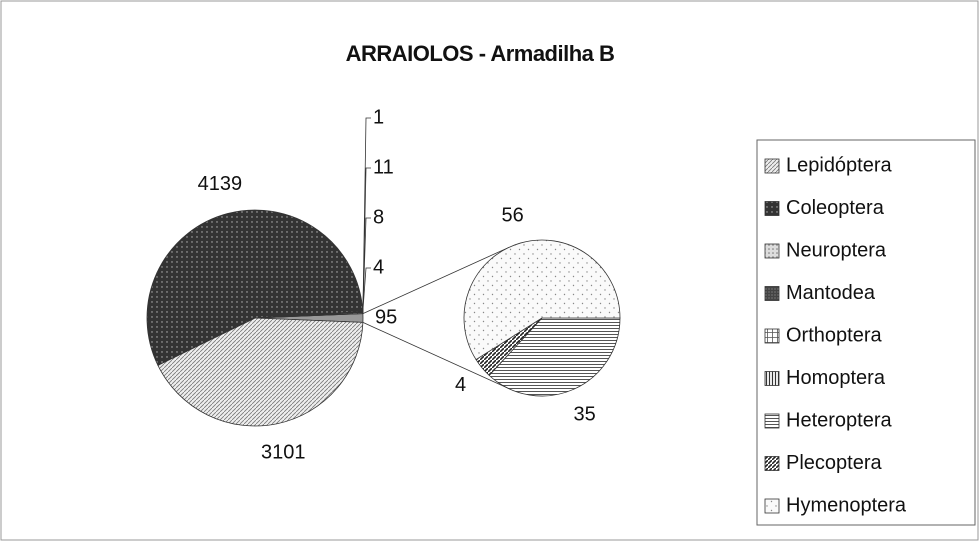  What do you see at coordinates (839, 420) in the screenshot?
I see `legend-label: Heteroptera` at bounding box center [839, 420].